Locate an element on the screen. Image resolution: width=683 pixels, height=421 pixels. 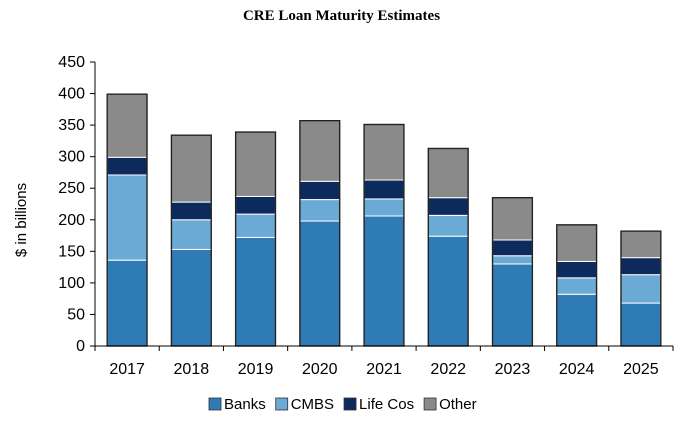
y-tick-label: 0 is located at coordinates (80, 346).